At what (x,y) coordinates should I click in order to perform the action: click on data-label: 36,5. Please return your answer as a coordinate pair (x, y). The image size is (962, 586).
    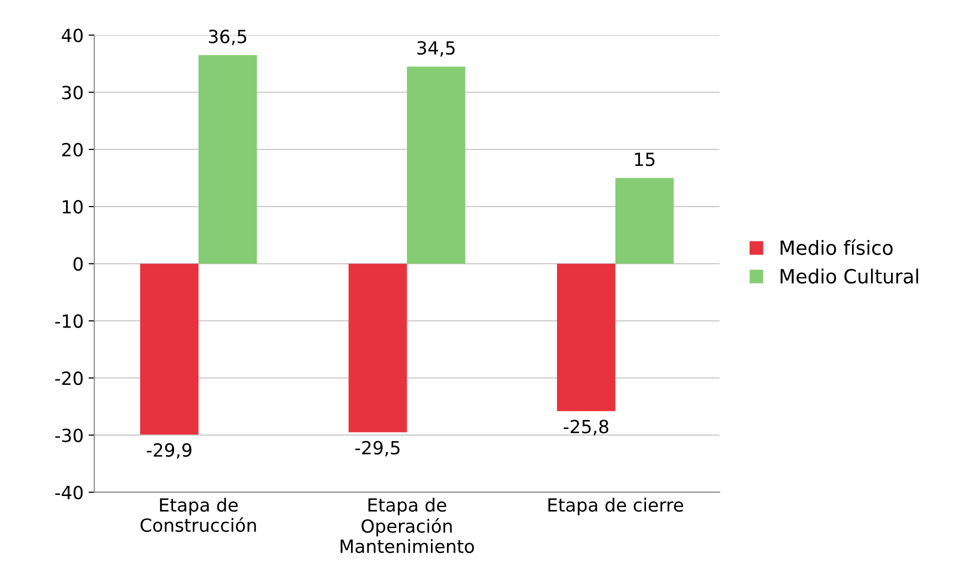
    Looking at the image, I should click on (227, 38).